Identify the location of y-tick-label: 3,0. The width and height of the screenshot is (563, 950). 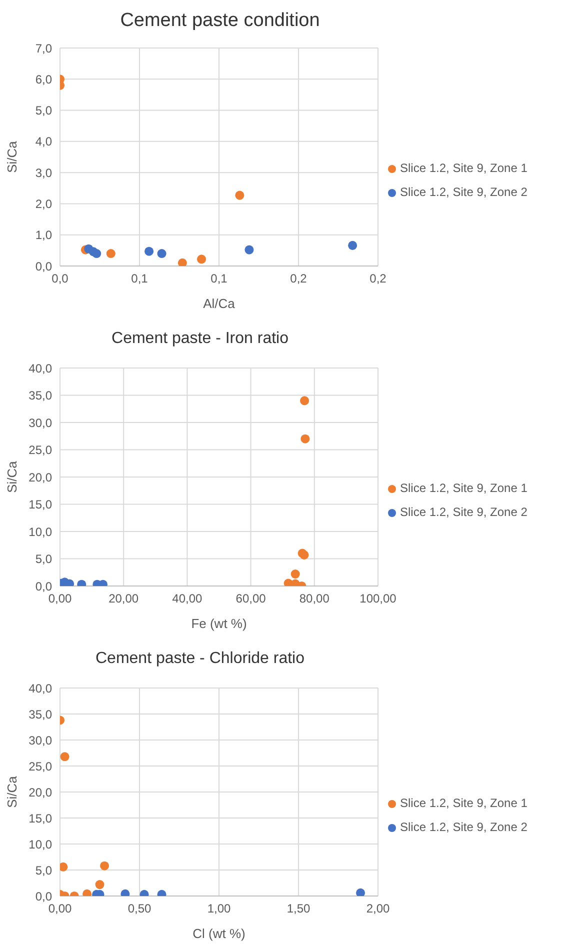
(43, 173).